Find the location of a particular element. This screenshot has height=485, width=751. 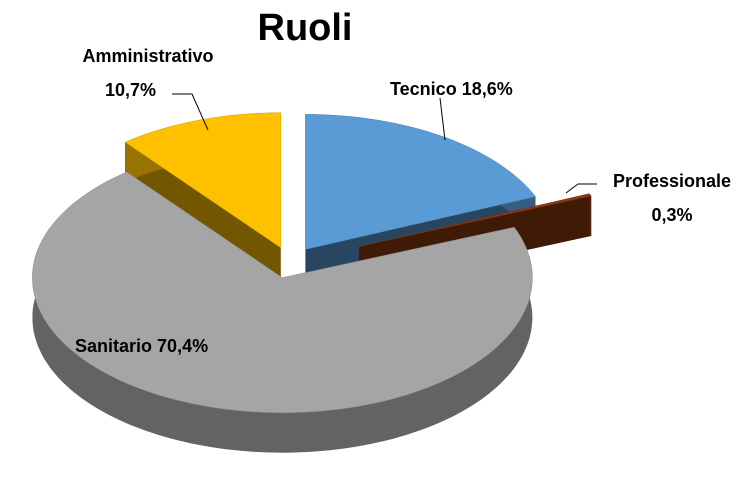

slice-label: Tecnico 18,6% is located at coordinates (451, 89).